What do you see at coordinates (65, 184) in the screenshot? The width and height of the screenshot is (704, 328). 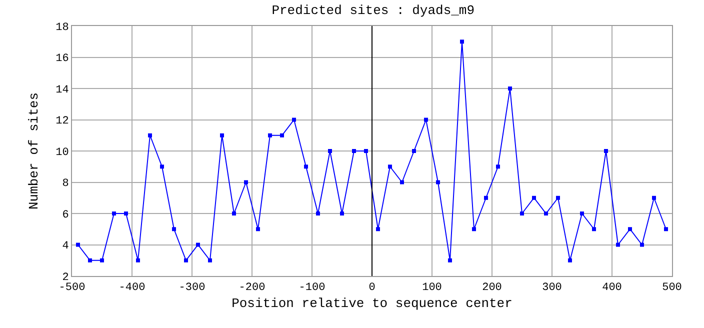 I see `y-tick-label: 8` at bounding box center [65, 184].